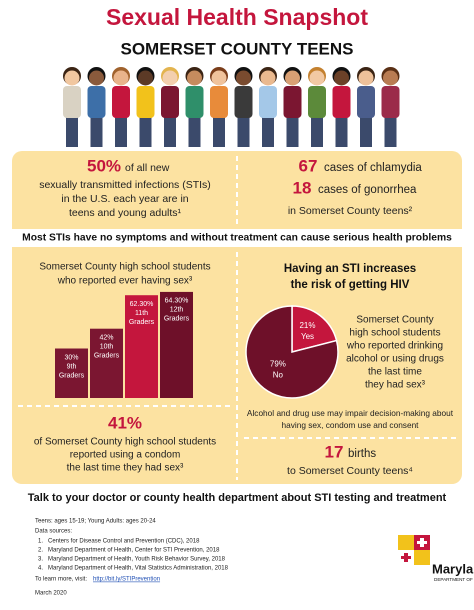 This screenshot has height=610, width=474. I want to click on stat-text: in the U.S. each year are in, so click(124, 199).